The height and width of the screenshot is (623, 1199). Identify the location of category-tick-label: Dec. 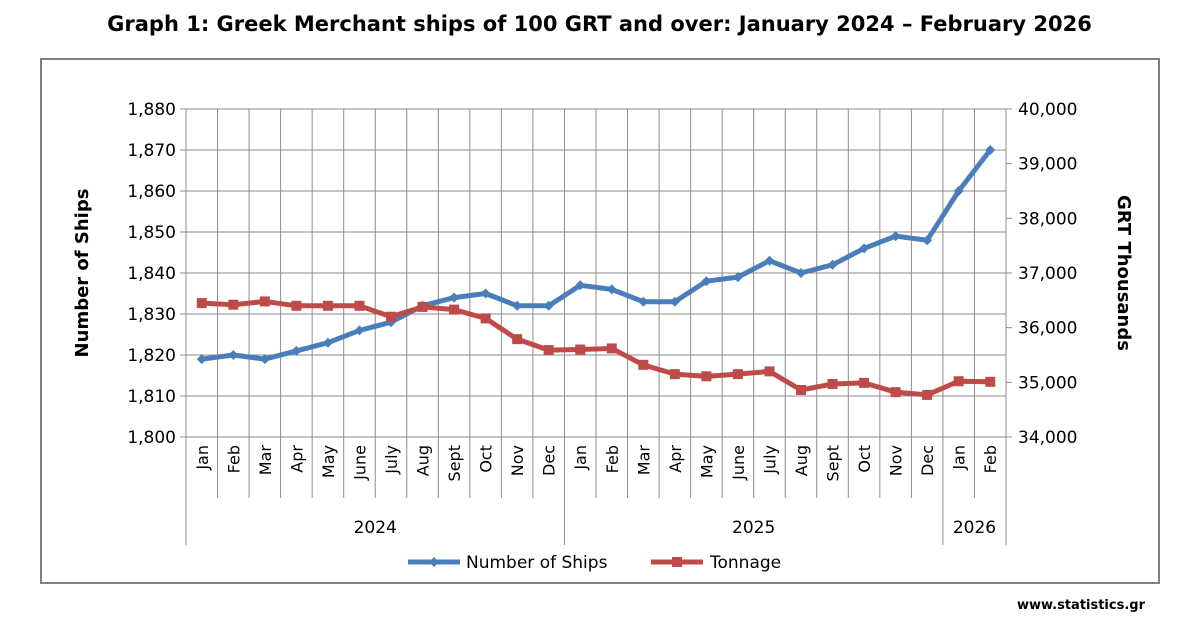
(549, 460).